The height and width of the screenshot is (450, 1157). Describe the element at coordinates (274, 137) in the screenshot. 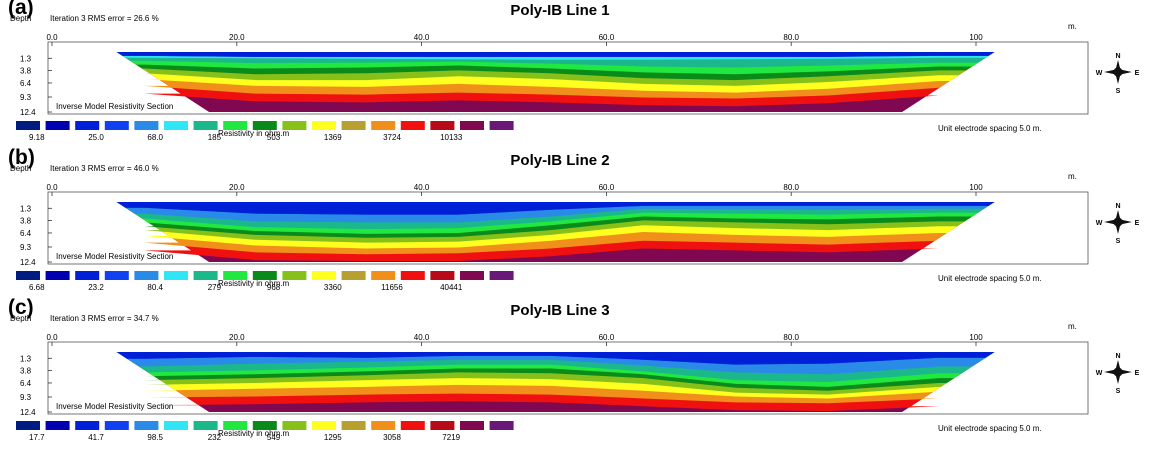

I see `legend-value: 503` at that location.